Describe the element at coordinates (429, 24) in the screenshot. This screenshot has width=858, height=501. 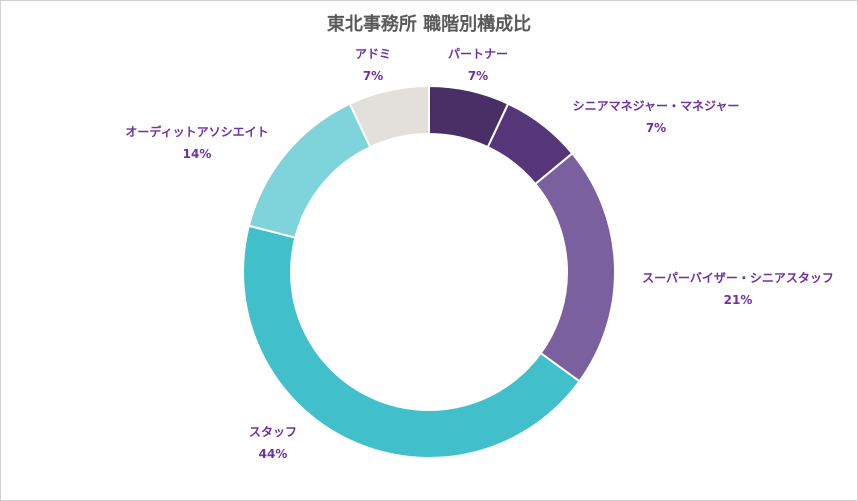
I see `chart-title: 東北事務所 職階別構成比` at that location.